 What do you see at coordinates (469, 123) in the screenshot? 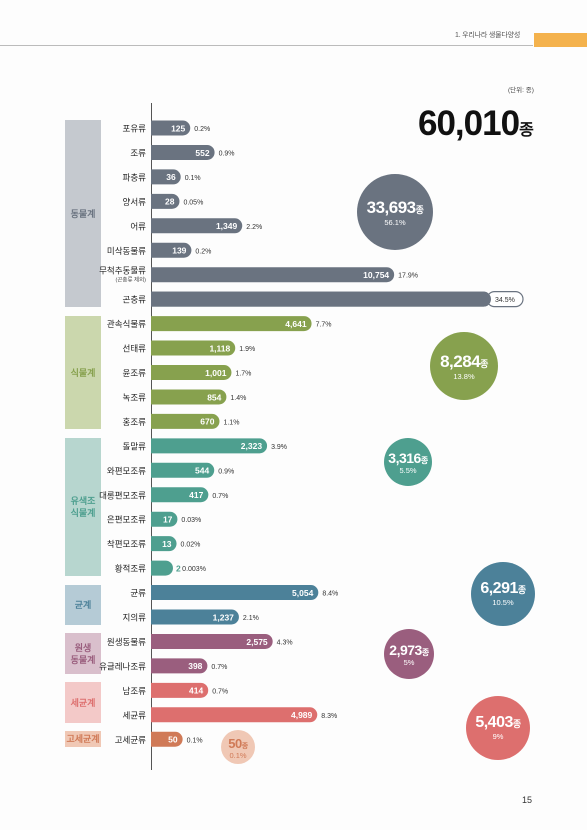
I see `total-value: 60,010` at bounding box center [469, 123].